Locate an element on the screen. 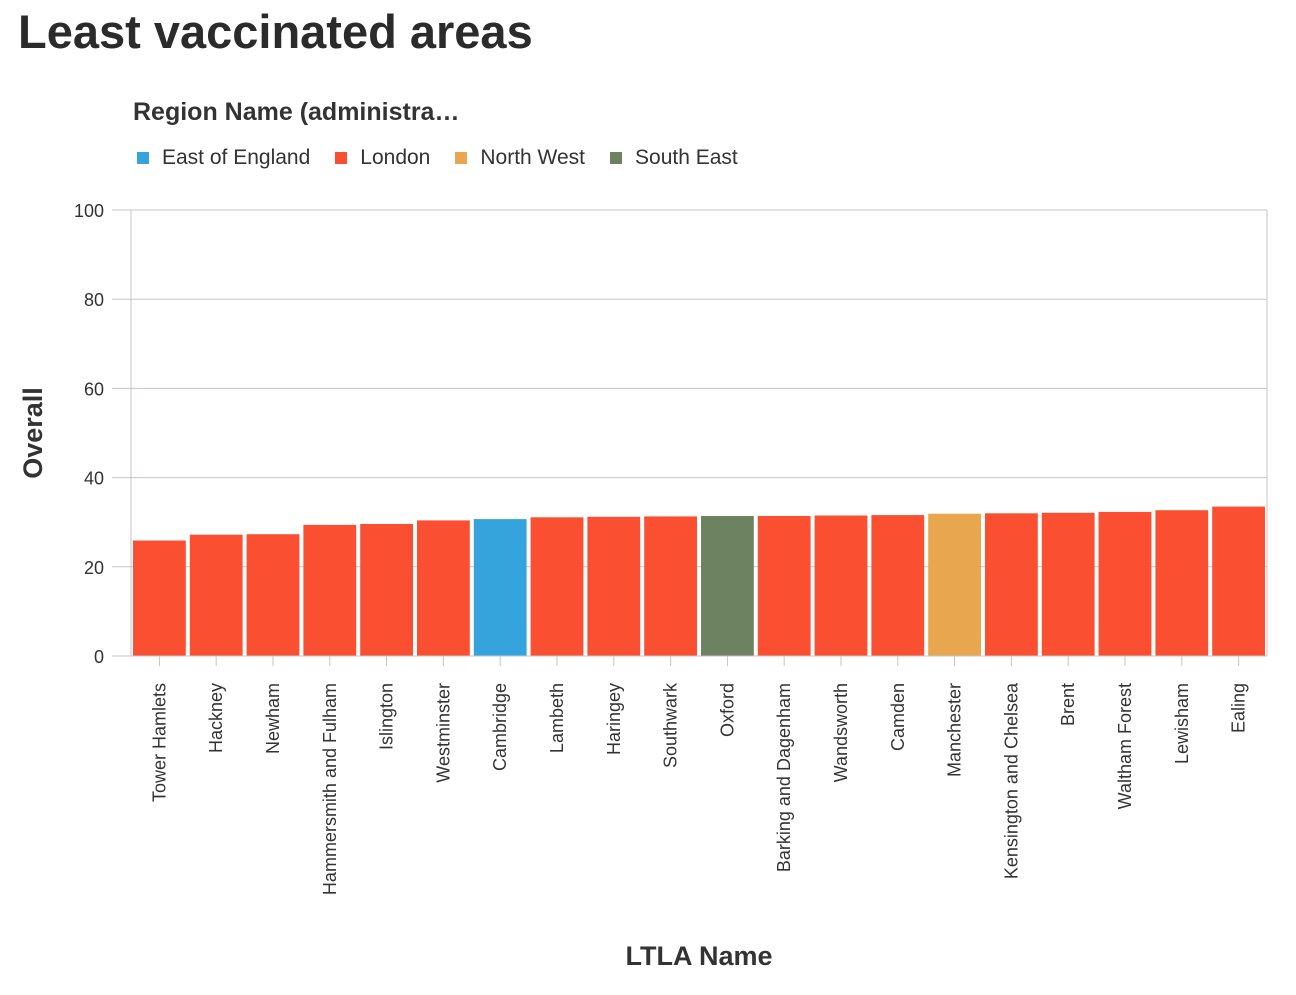 The width and height of the screenshot is (1296, 995). x-tick-label: Brent is located at coordinates (1068, 704).